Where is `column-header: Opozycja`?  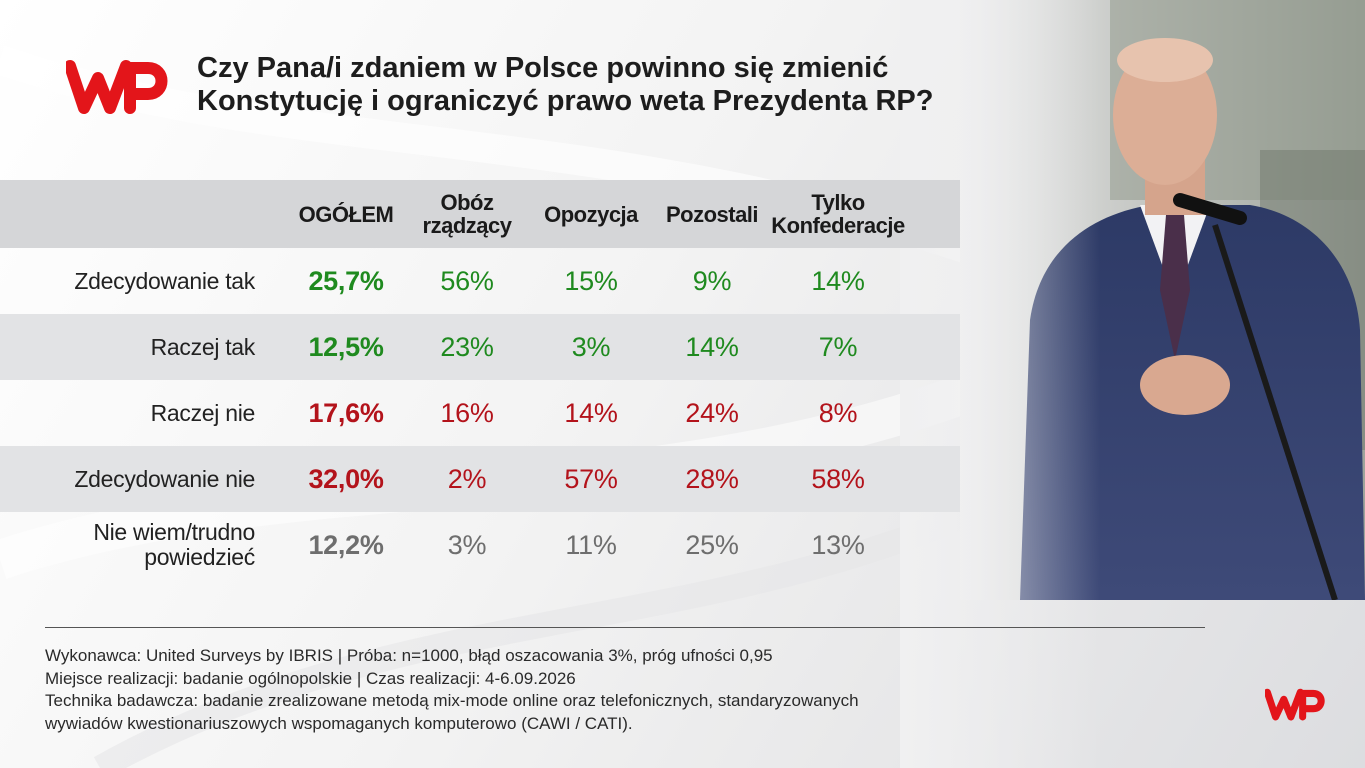
column-header: Opozycja is located at coordinates (591, 214).